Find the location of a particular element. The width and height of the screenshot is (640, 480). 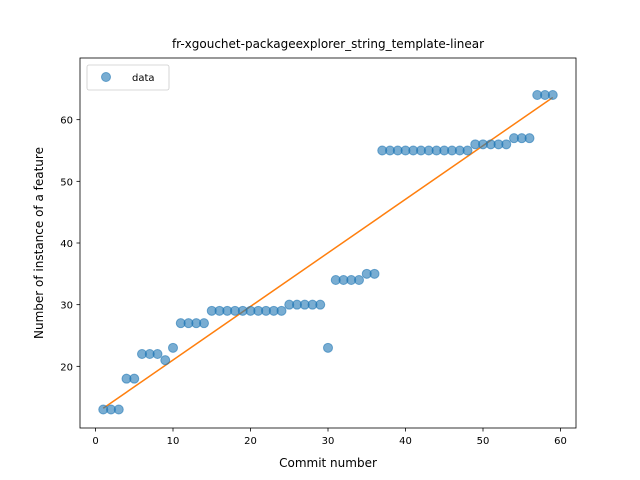

x-tick-label: 30 is located at coordinates (328, 441).